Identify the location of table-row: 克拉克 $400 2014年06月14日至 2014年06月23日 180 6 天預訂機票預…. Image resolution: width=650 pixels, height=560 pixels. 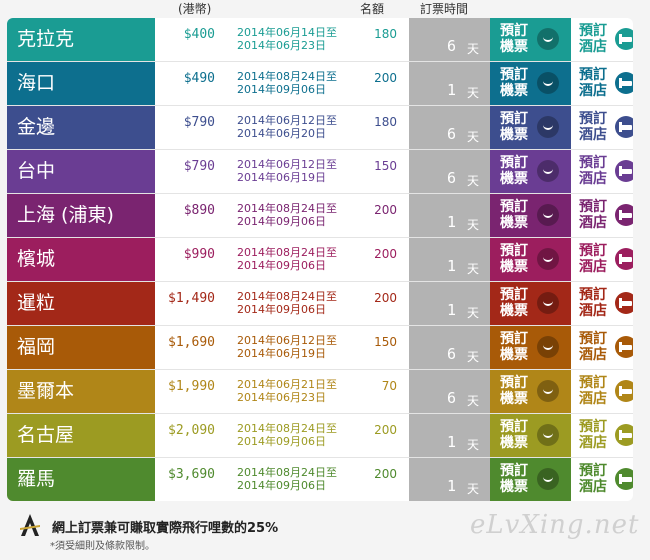
(320, 40).